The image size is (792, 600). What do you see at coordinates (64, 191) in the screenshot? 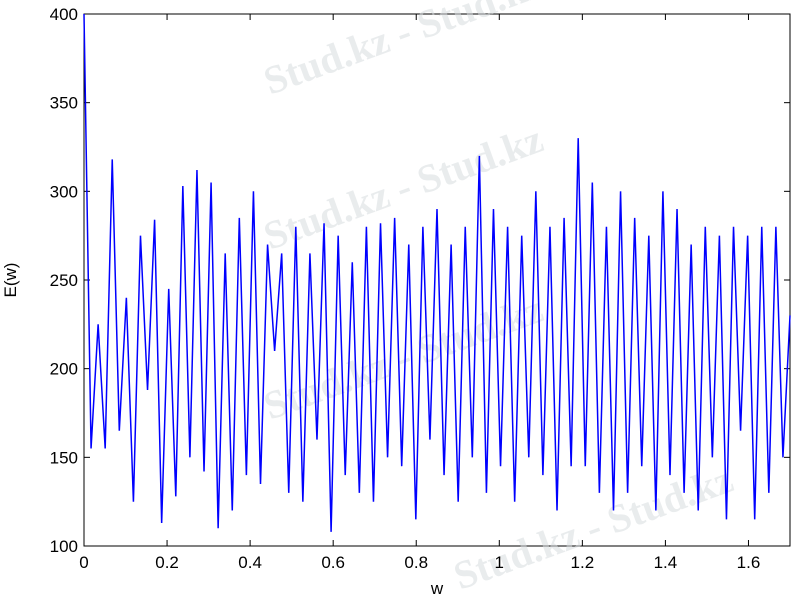
I see `y-tick-label: 300` at bounding box center [64, 191].